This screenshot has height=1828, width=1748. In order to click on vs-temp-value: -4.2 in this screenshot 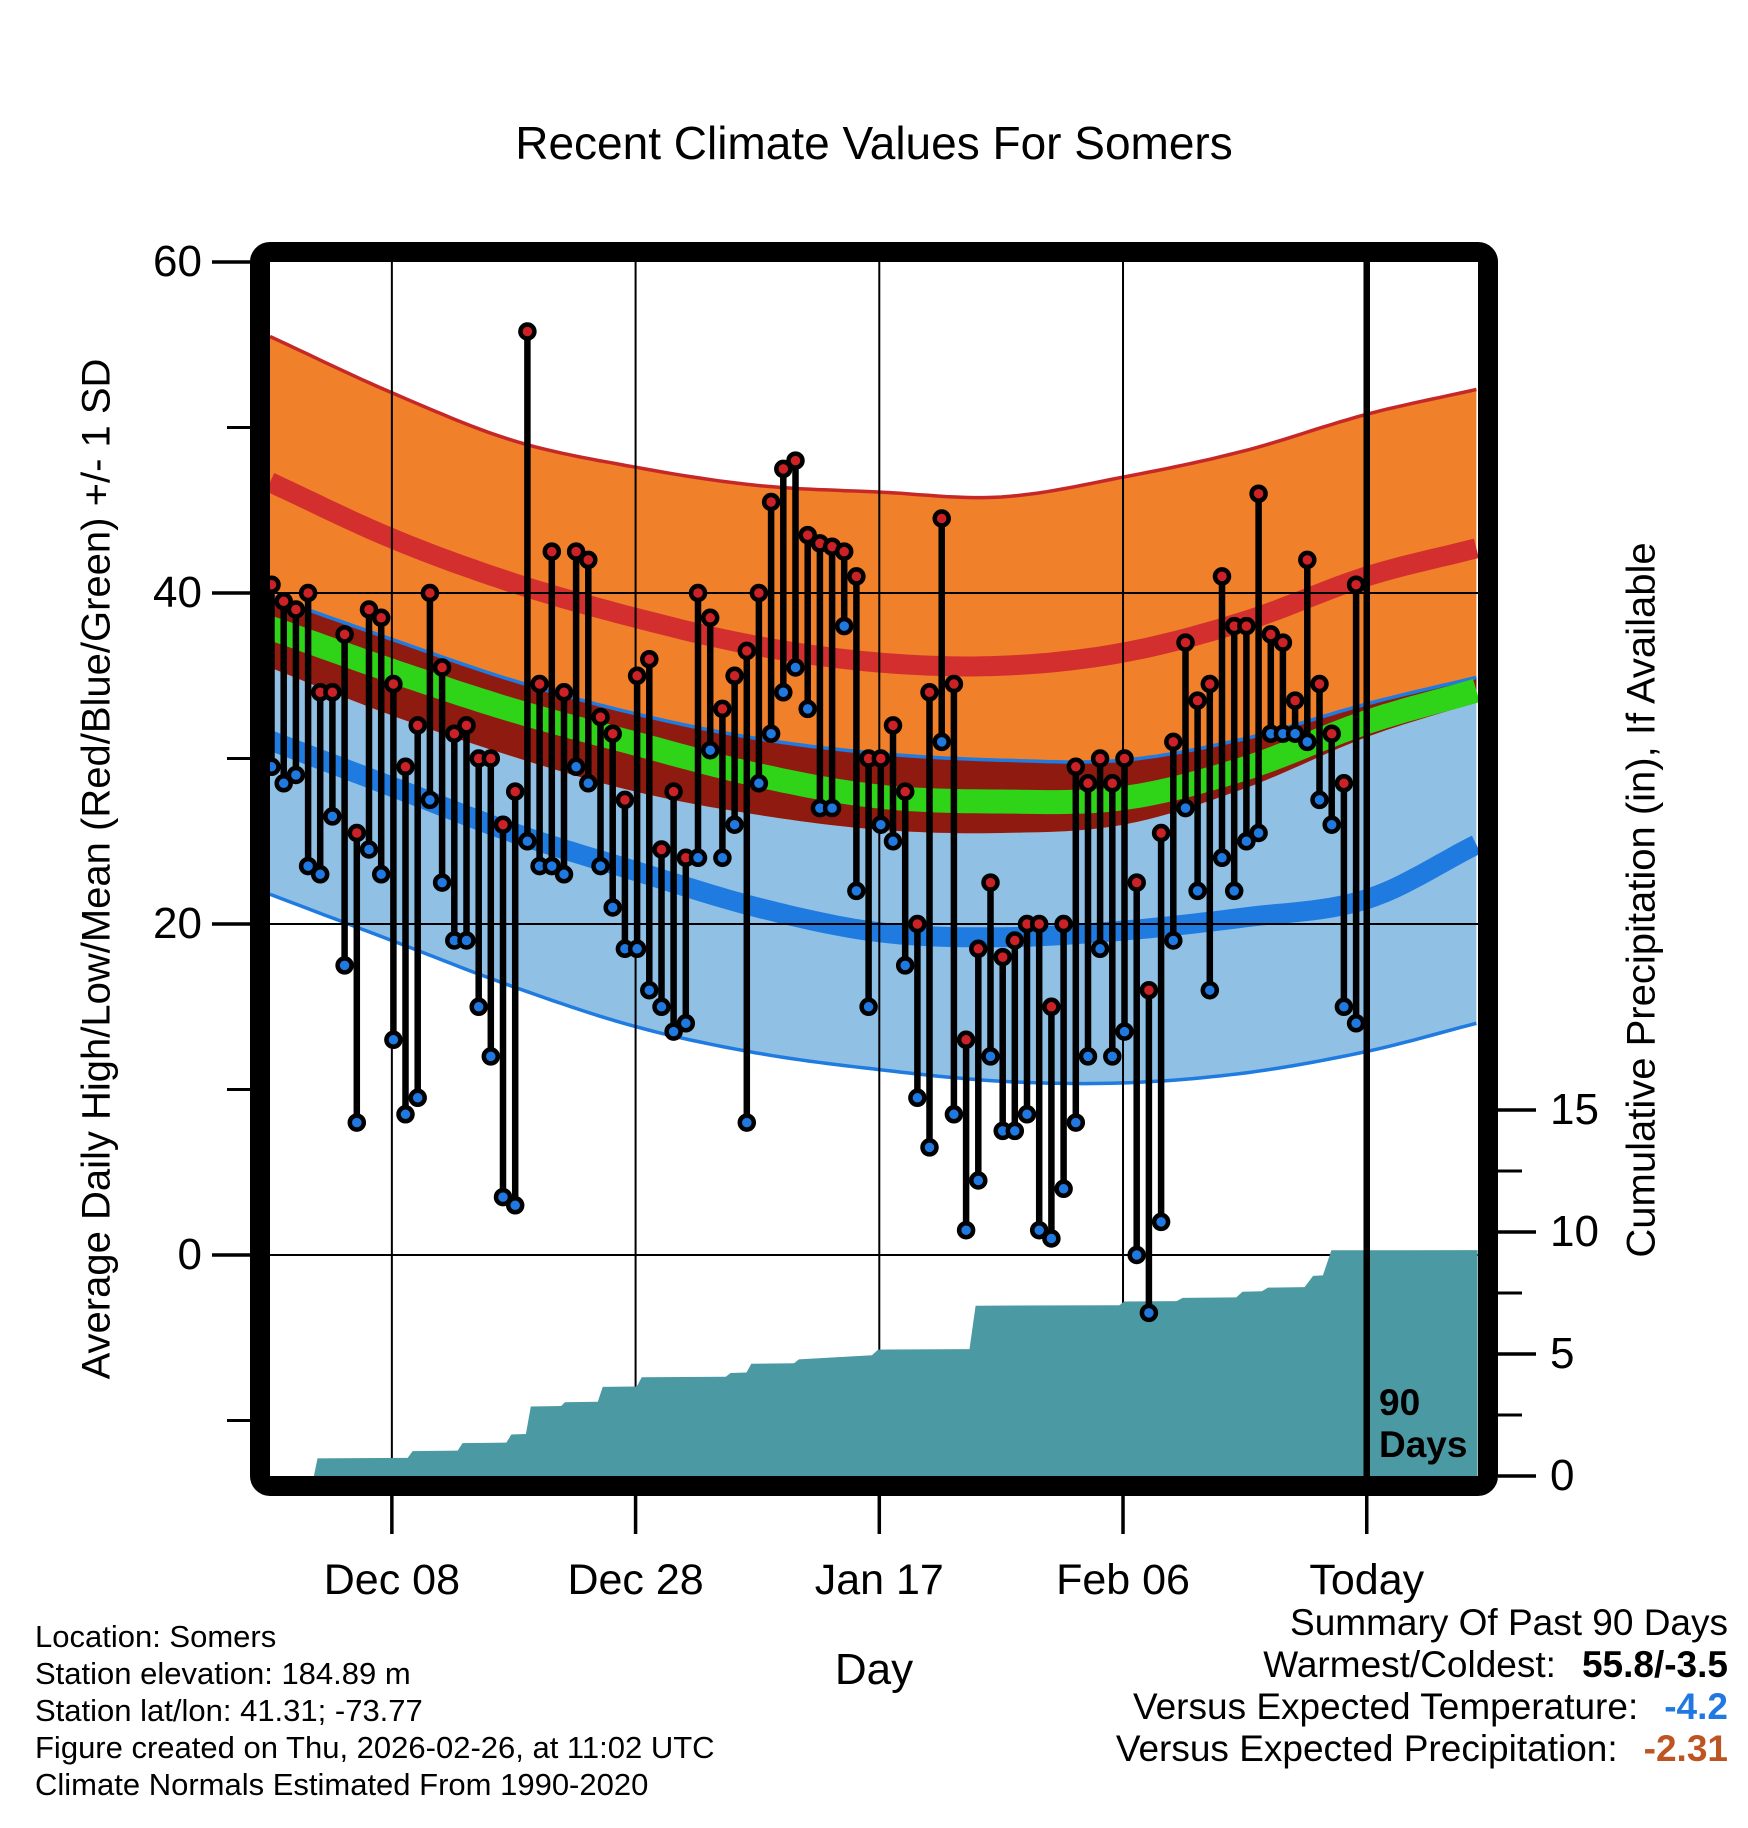, I will do `click(1696, 1706)`.